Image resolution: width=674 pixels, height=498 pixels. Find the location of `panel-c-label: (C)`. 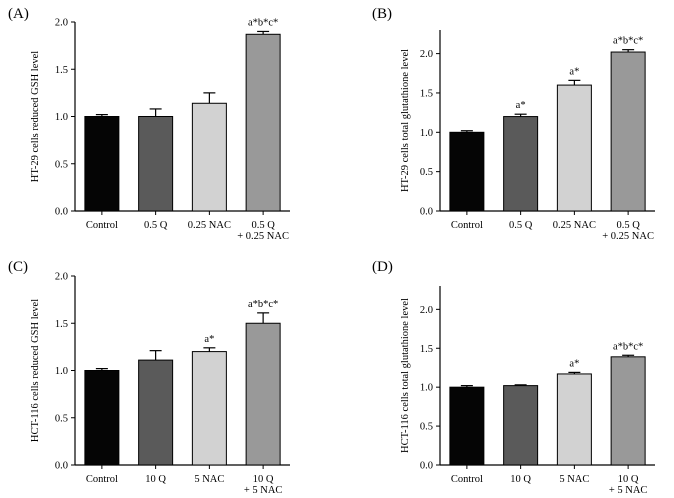

panel-c-label: (C) is located at coordinates (18, 267).